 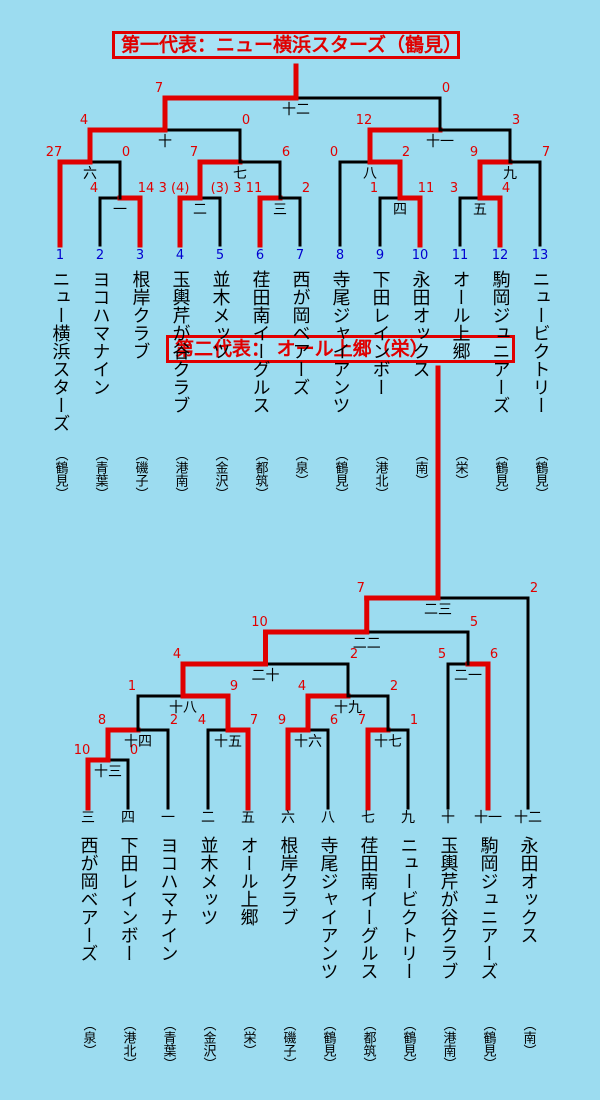 I want to click on bracket1-team-area: （港南）, so click(x=181, y=474).